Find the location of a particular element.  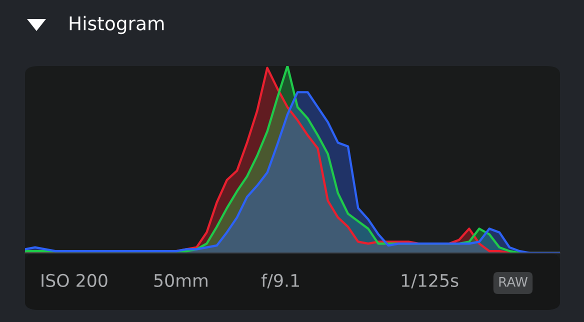

text: RAW is located at coordinates (513, 282).